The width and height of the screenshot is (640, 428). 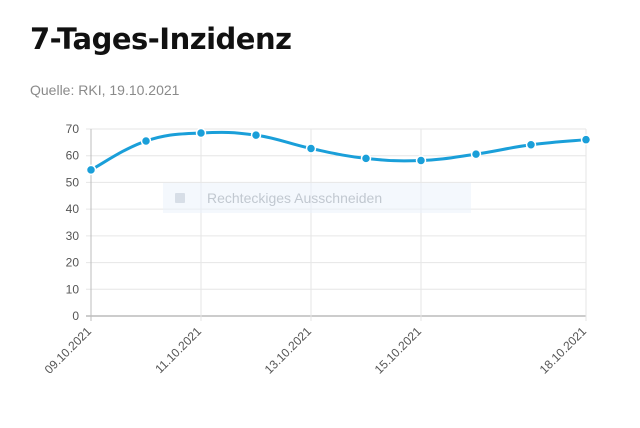 What do you see at coordinates (73, 156) in the screenshot?
I see `y-tick-label: 60` at bounding box center [73, 156].